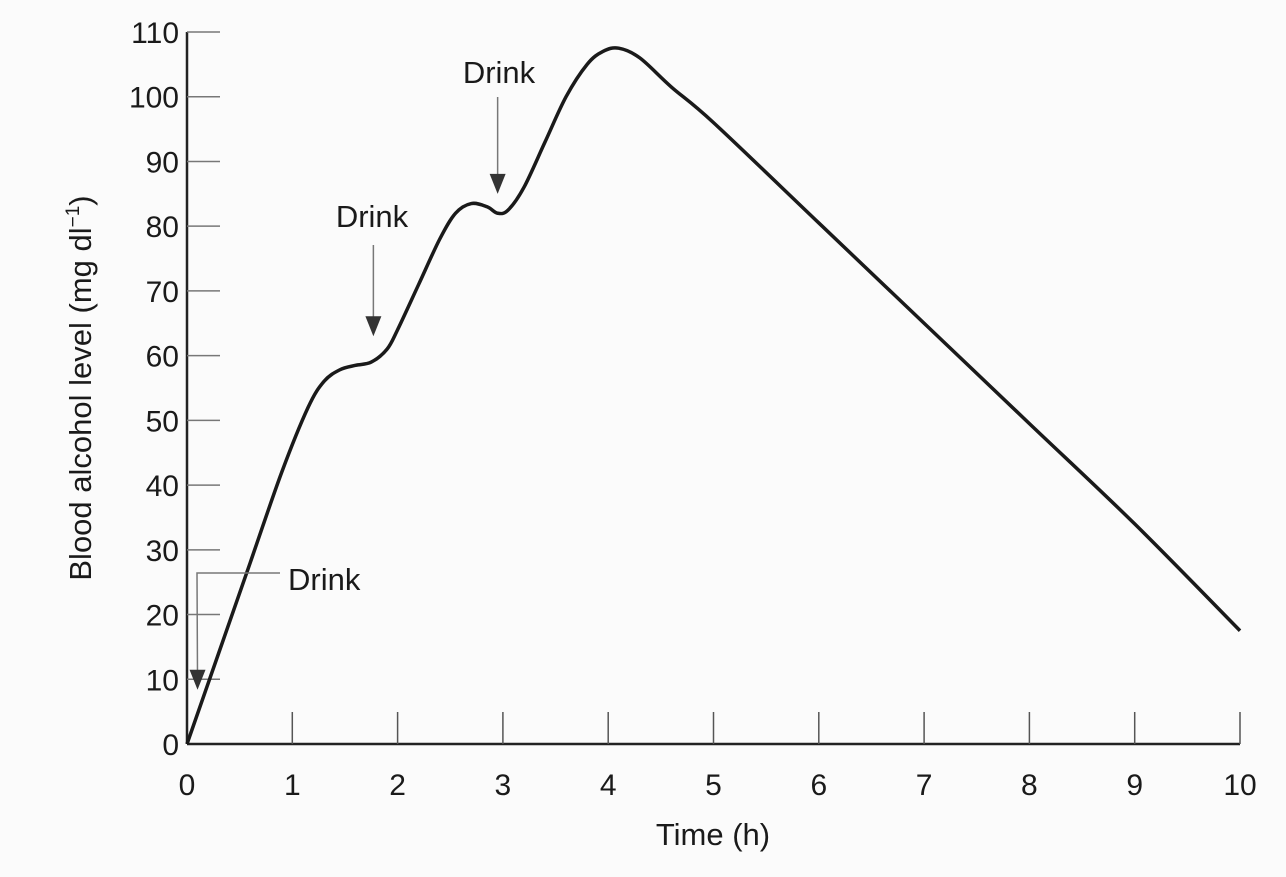 The width and height of the screenshot is (1286, 877). I want to click on x-tick-label: 0, so click(187, 785).